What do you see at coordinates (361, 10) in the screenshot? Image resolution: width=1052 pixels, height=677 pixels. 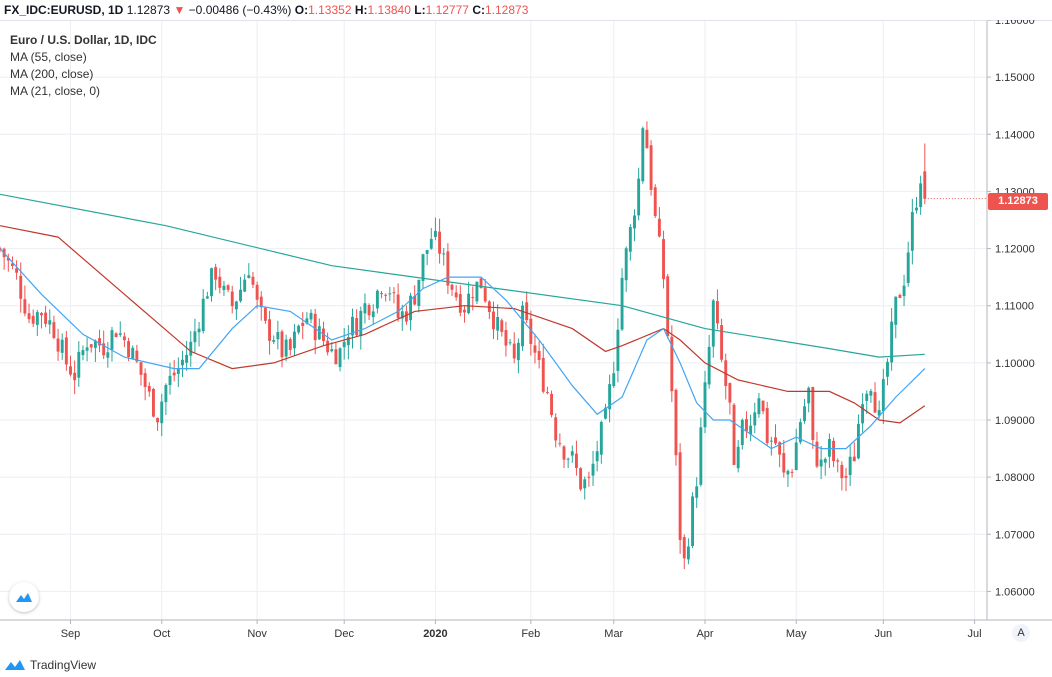 I see `high-label: H:` at bounding box center [361, 10].